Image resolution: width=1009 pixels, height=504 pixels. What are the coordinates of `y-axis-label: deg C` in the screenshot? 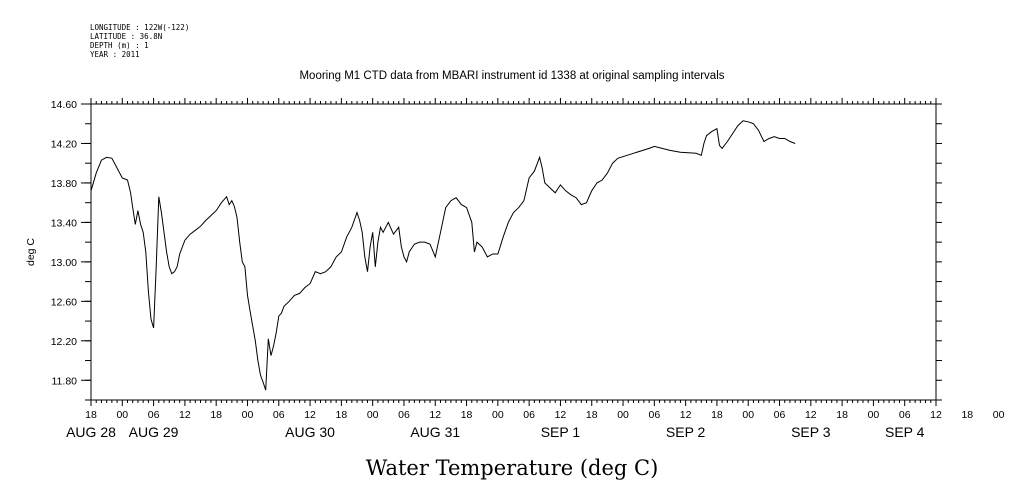 It's located at (31, 252).